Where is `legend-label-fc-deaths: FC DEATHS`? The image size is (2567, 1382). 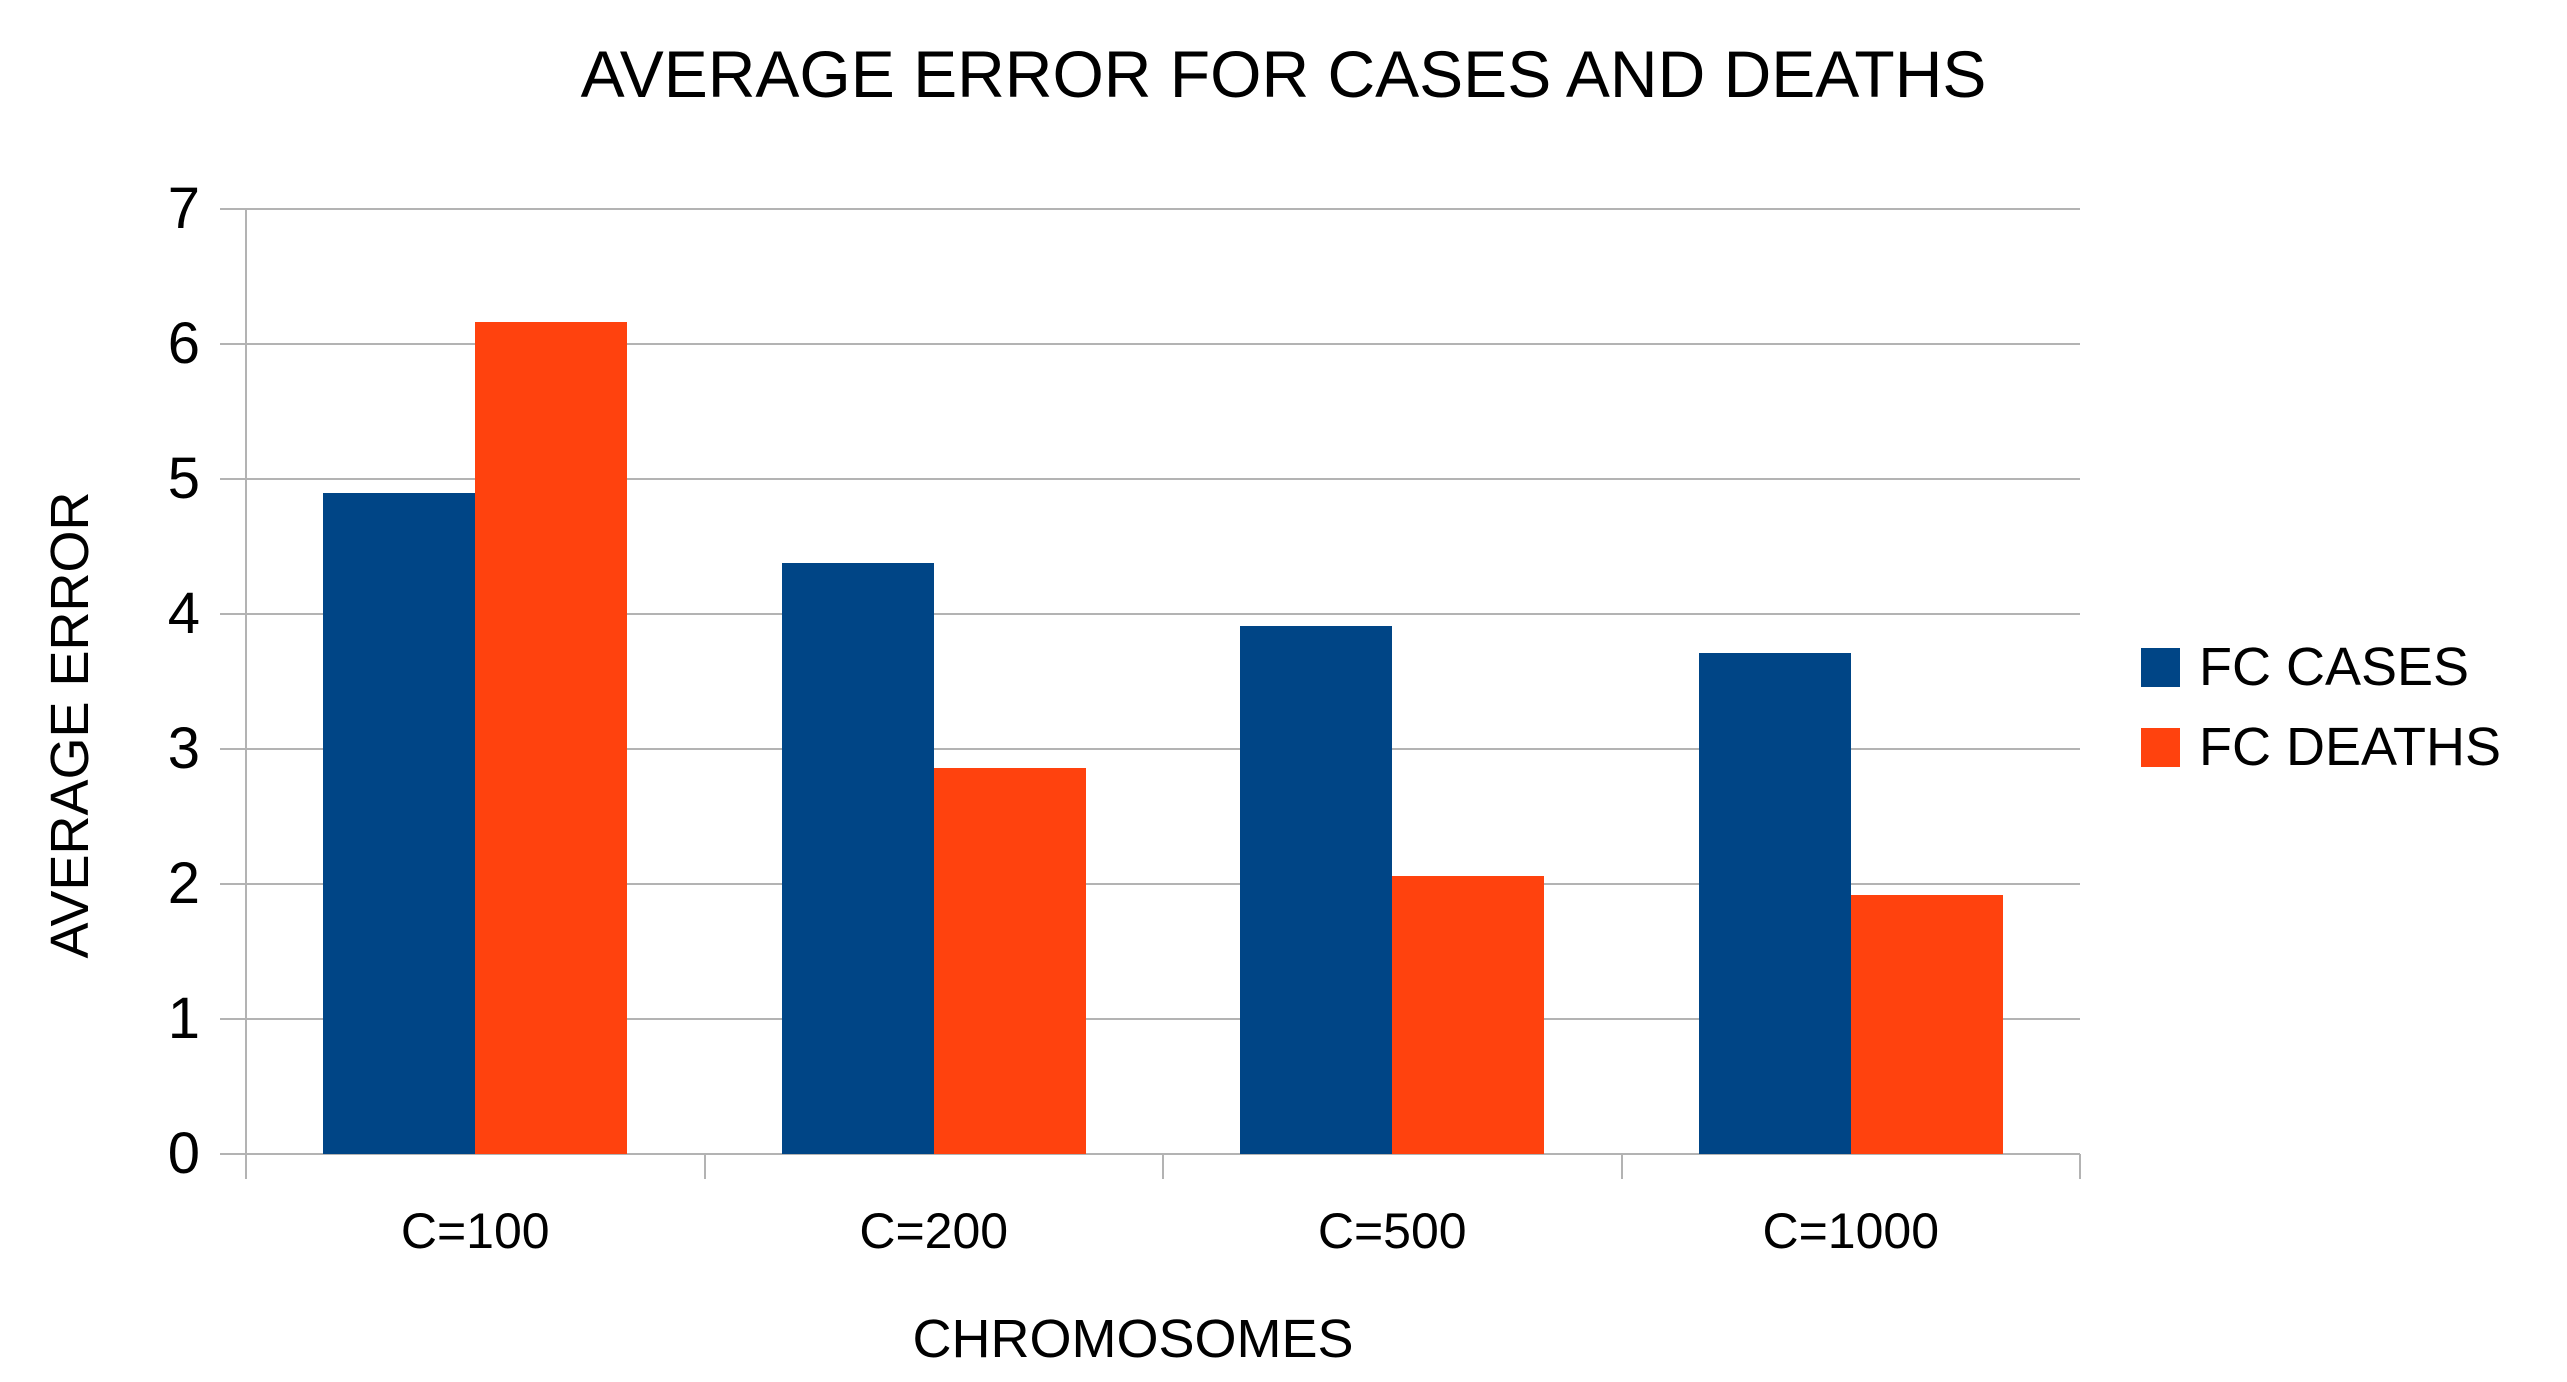 legend-label-fc-deaths: FC DEATHS is located at coordinates (2350, 747).